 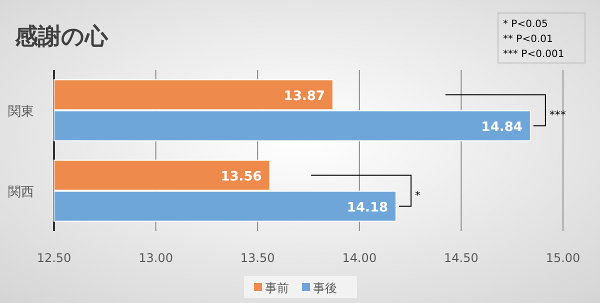 What do you see at coordinates (21, 112) in the screenshot?
I see `y-tick-label: 関東` at bounding box center [21, 112].